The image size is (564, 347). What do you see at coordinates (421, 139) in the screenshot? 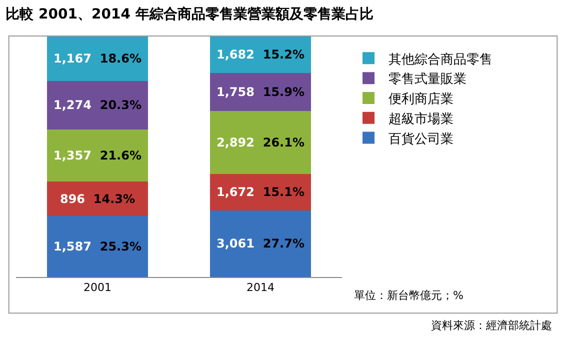
I see `legend-label: 百貨公司業` at bounding box center [421, 139].